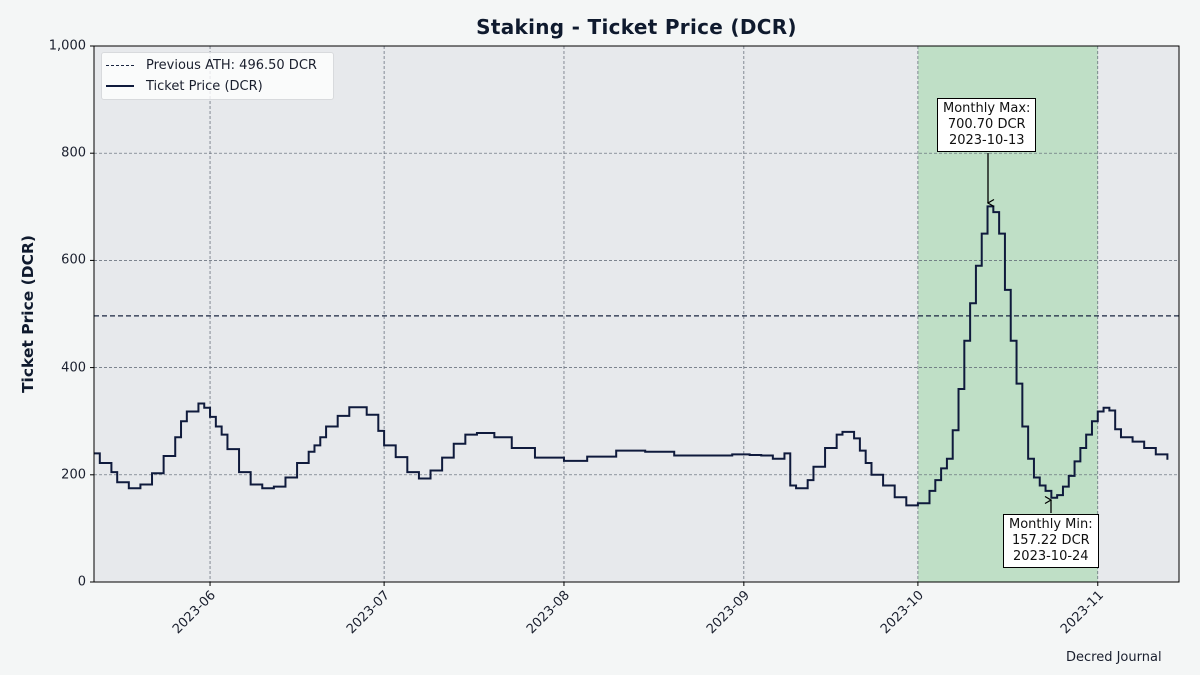 This screenshot has width=1200, height=675. I want to click on annotation-monthly-max: Monthly Max: 700.70 DCR 2023-10-13, so click(987, 125).